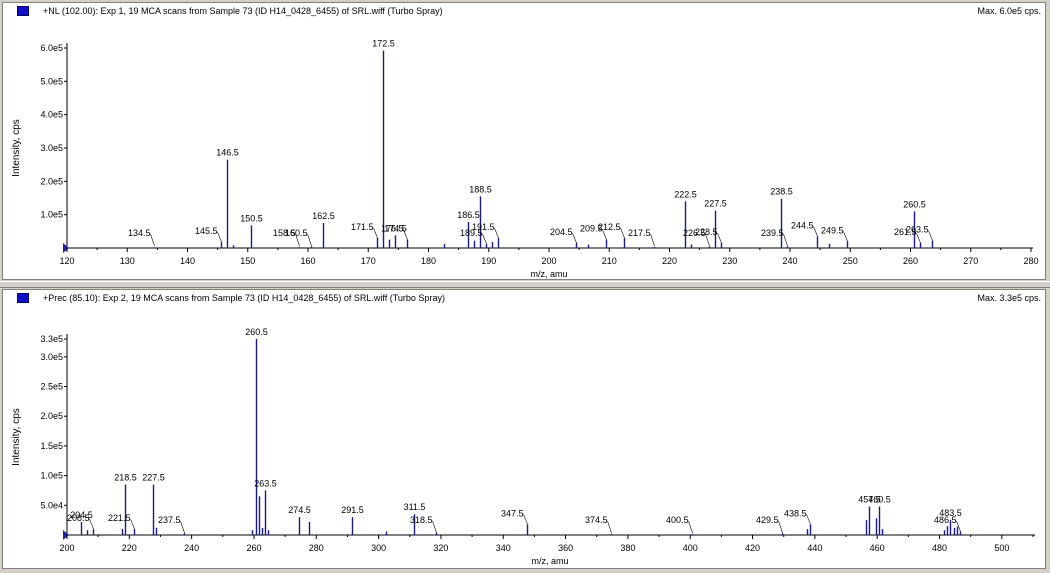 Image resolution: width=1050 pixels, height=573 pixels. What do you see at coordinates (715, 204) in the screenshot?
I see `peak-label: 227.5` at bounding box center [715, 204].